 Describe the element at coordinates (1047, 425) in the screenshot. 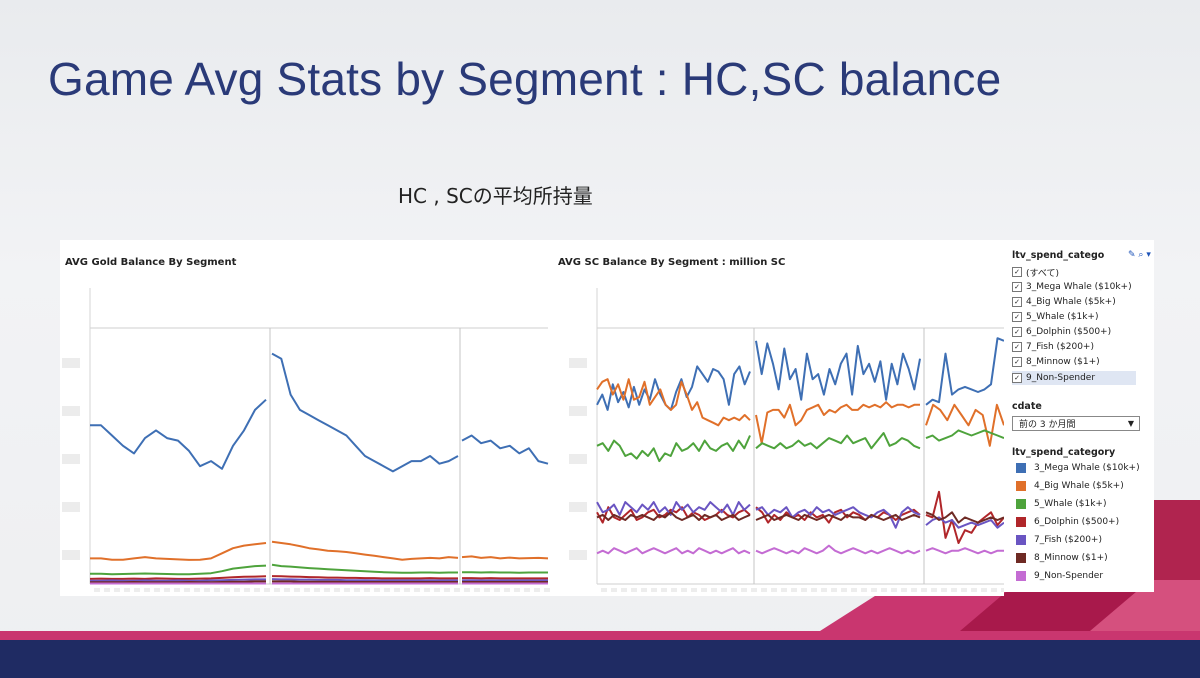

I see `cdate-dropdown-value: 前の 3 か月間` at that location.